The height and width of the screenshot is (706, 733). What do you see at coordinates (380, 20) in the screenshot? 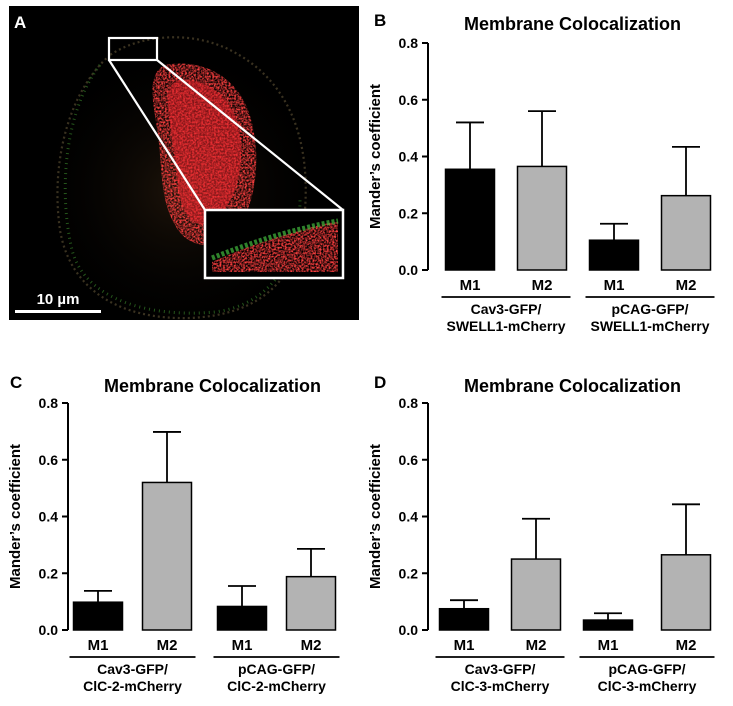
I see `panel-label: B` at bounding box center [380, 20].